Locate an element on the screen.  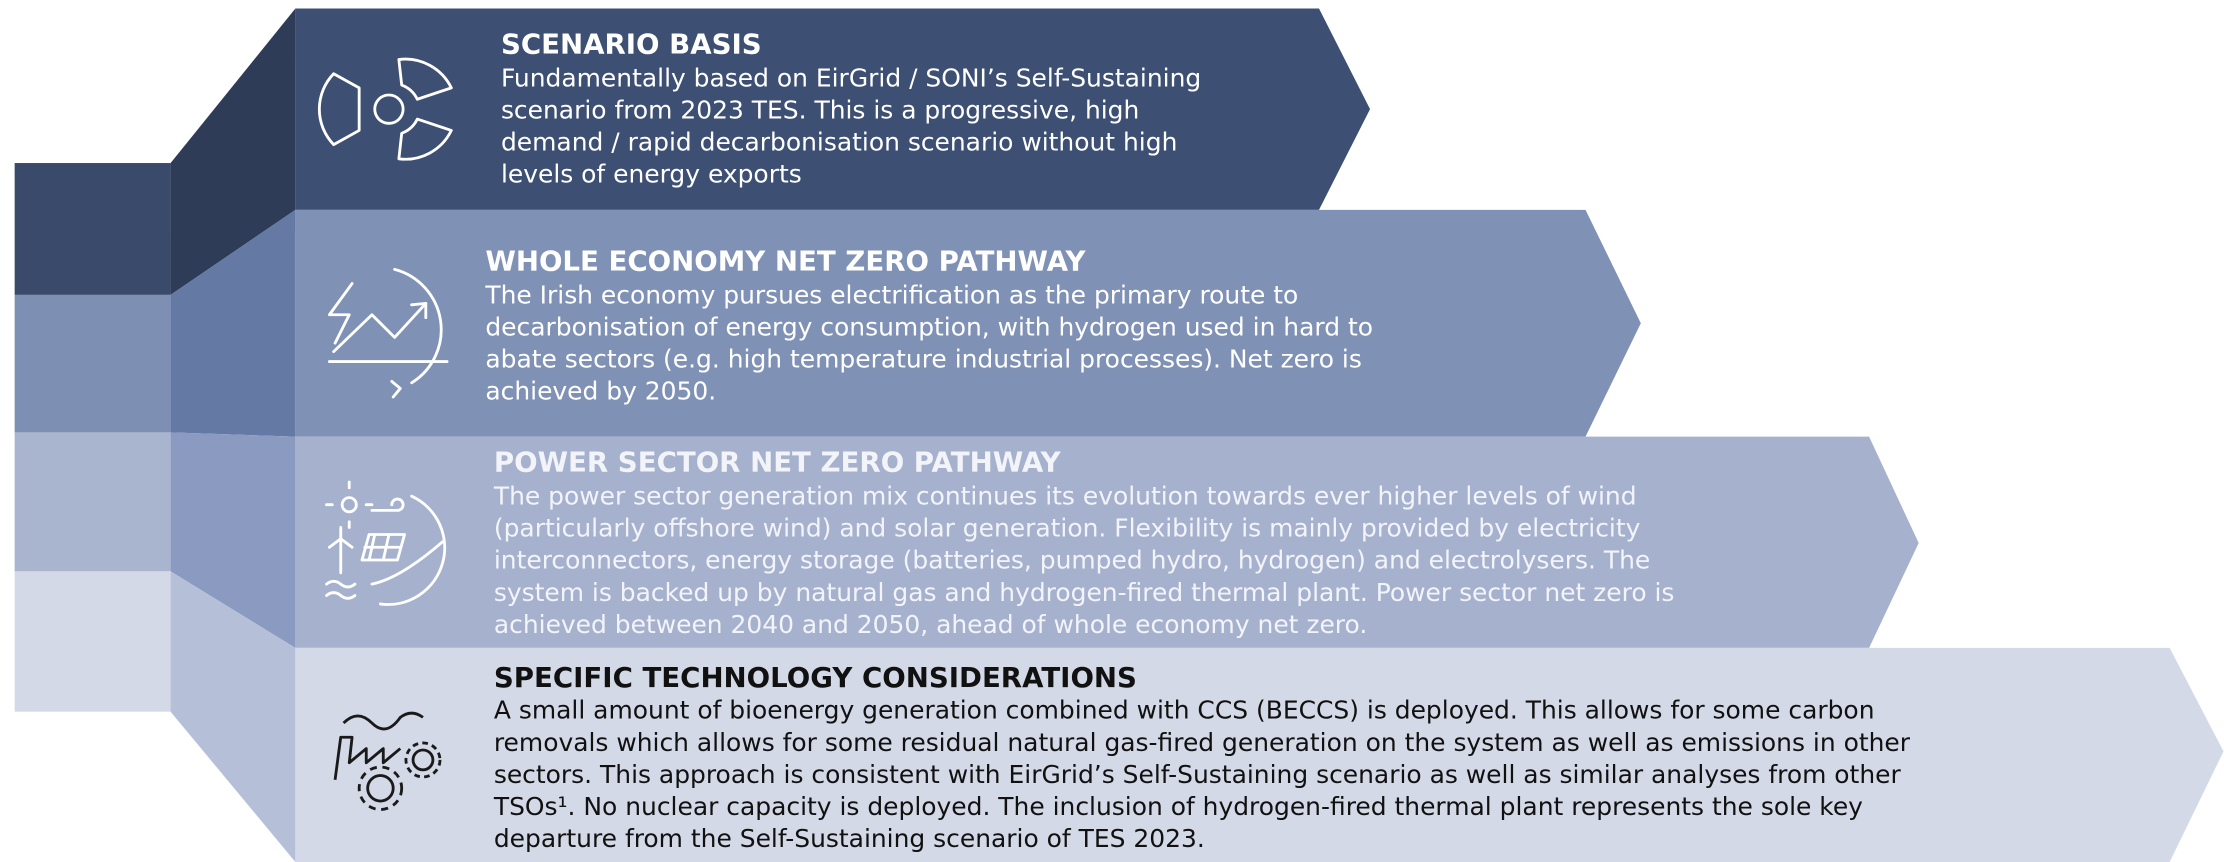
section-title: POWER SECTOR NET ZERO PATHWAY is located at coordinates (778, 462).